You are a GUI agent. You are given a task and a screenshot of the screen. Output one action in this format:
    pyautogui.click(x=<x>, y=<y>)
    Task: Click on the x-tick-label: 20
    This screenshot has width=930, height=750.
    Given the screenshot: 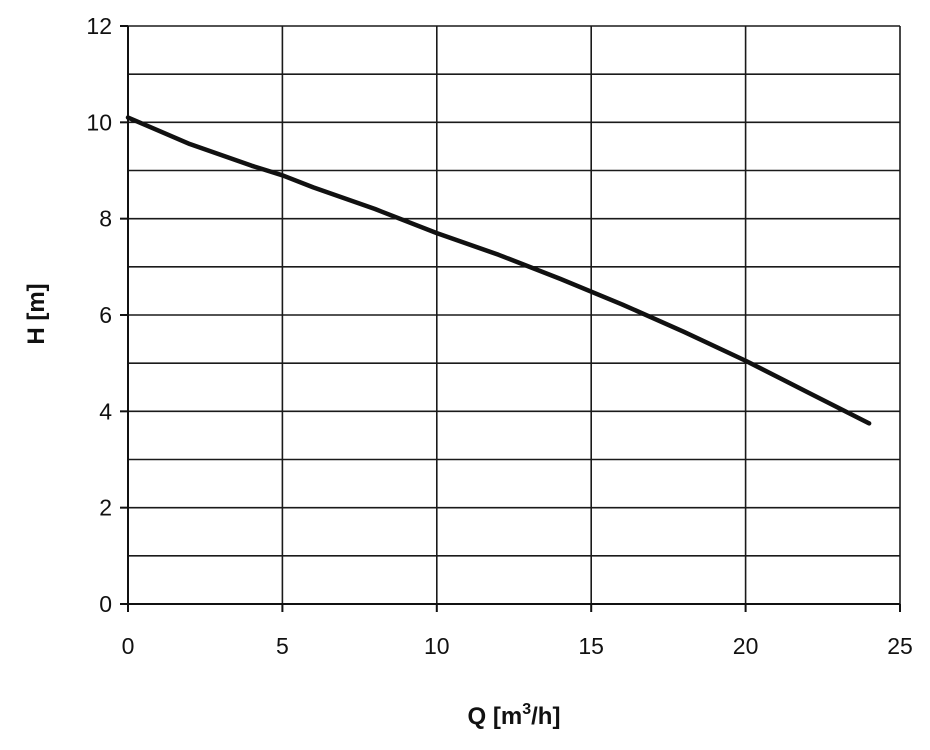 What is the action you would take?
    pyautogui.click(x=746, y=646)
    